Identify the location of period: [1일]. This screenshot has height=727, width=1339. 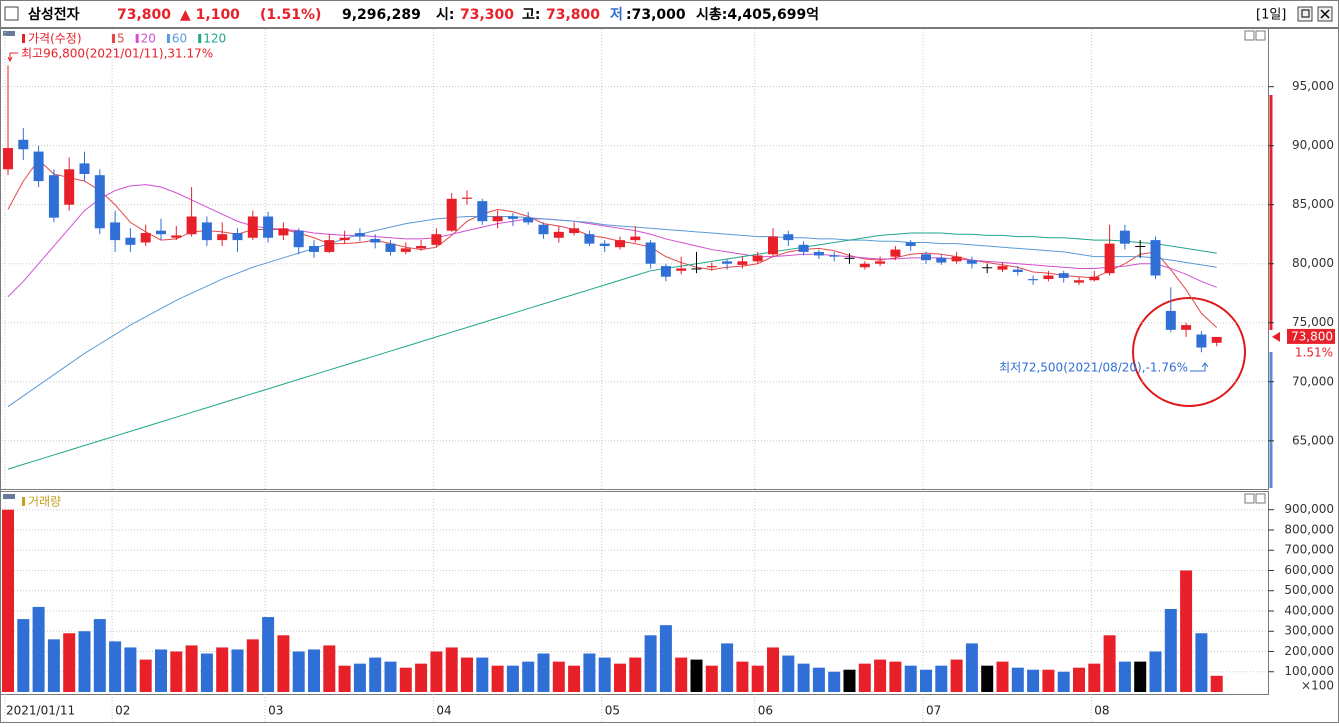
(1271, 15).